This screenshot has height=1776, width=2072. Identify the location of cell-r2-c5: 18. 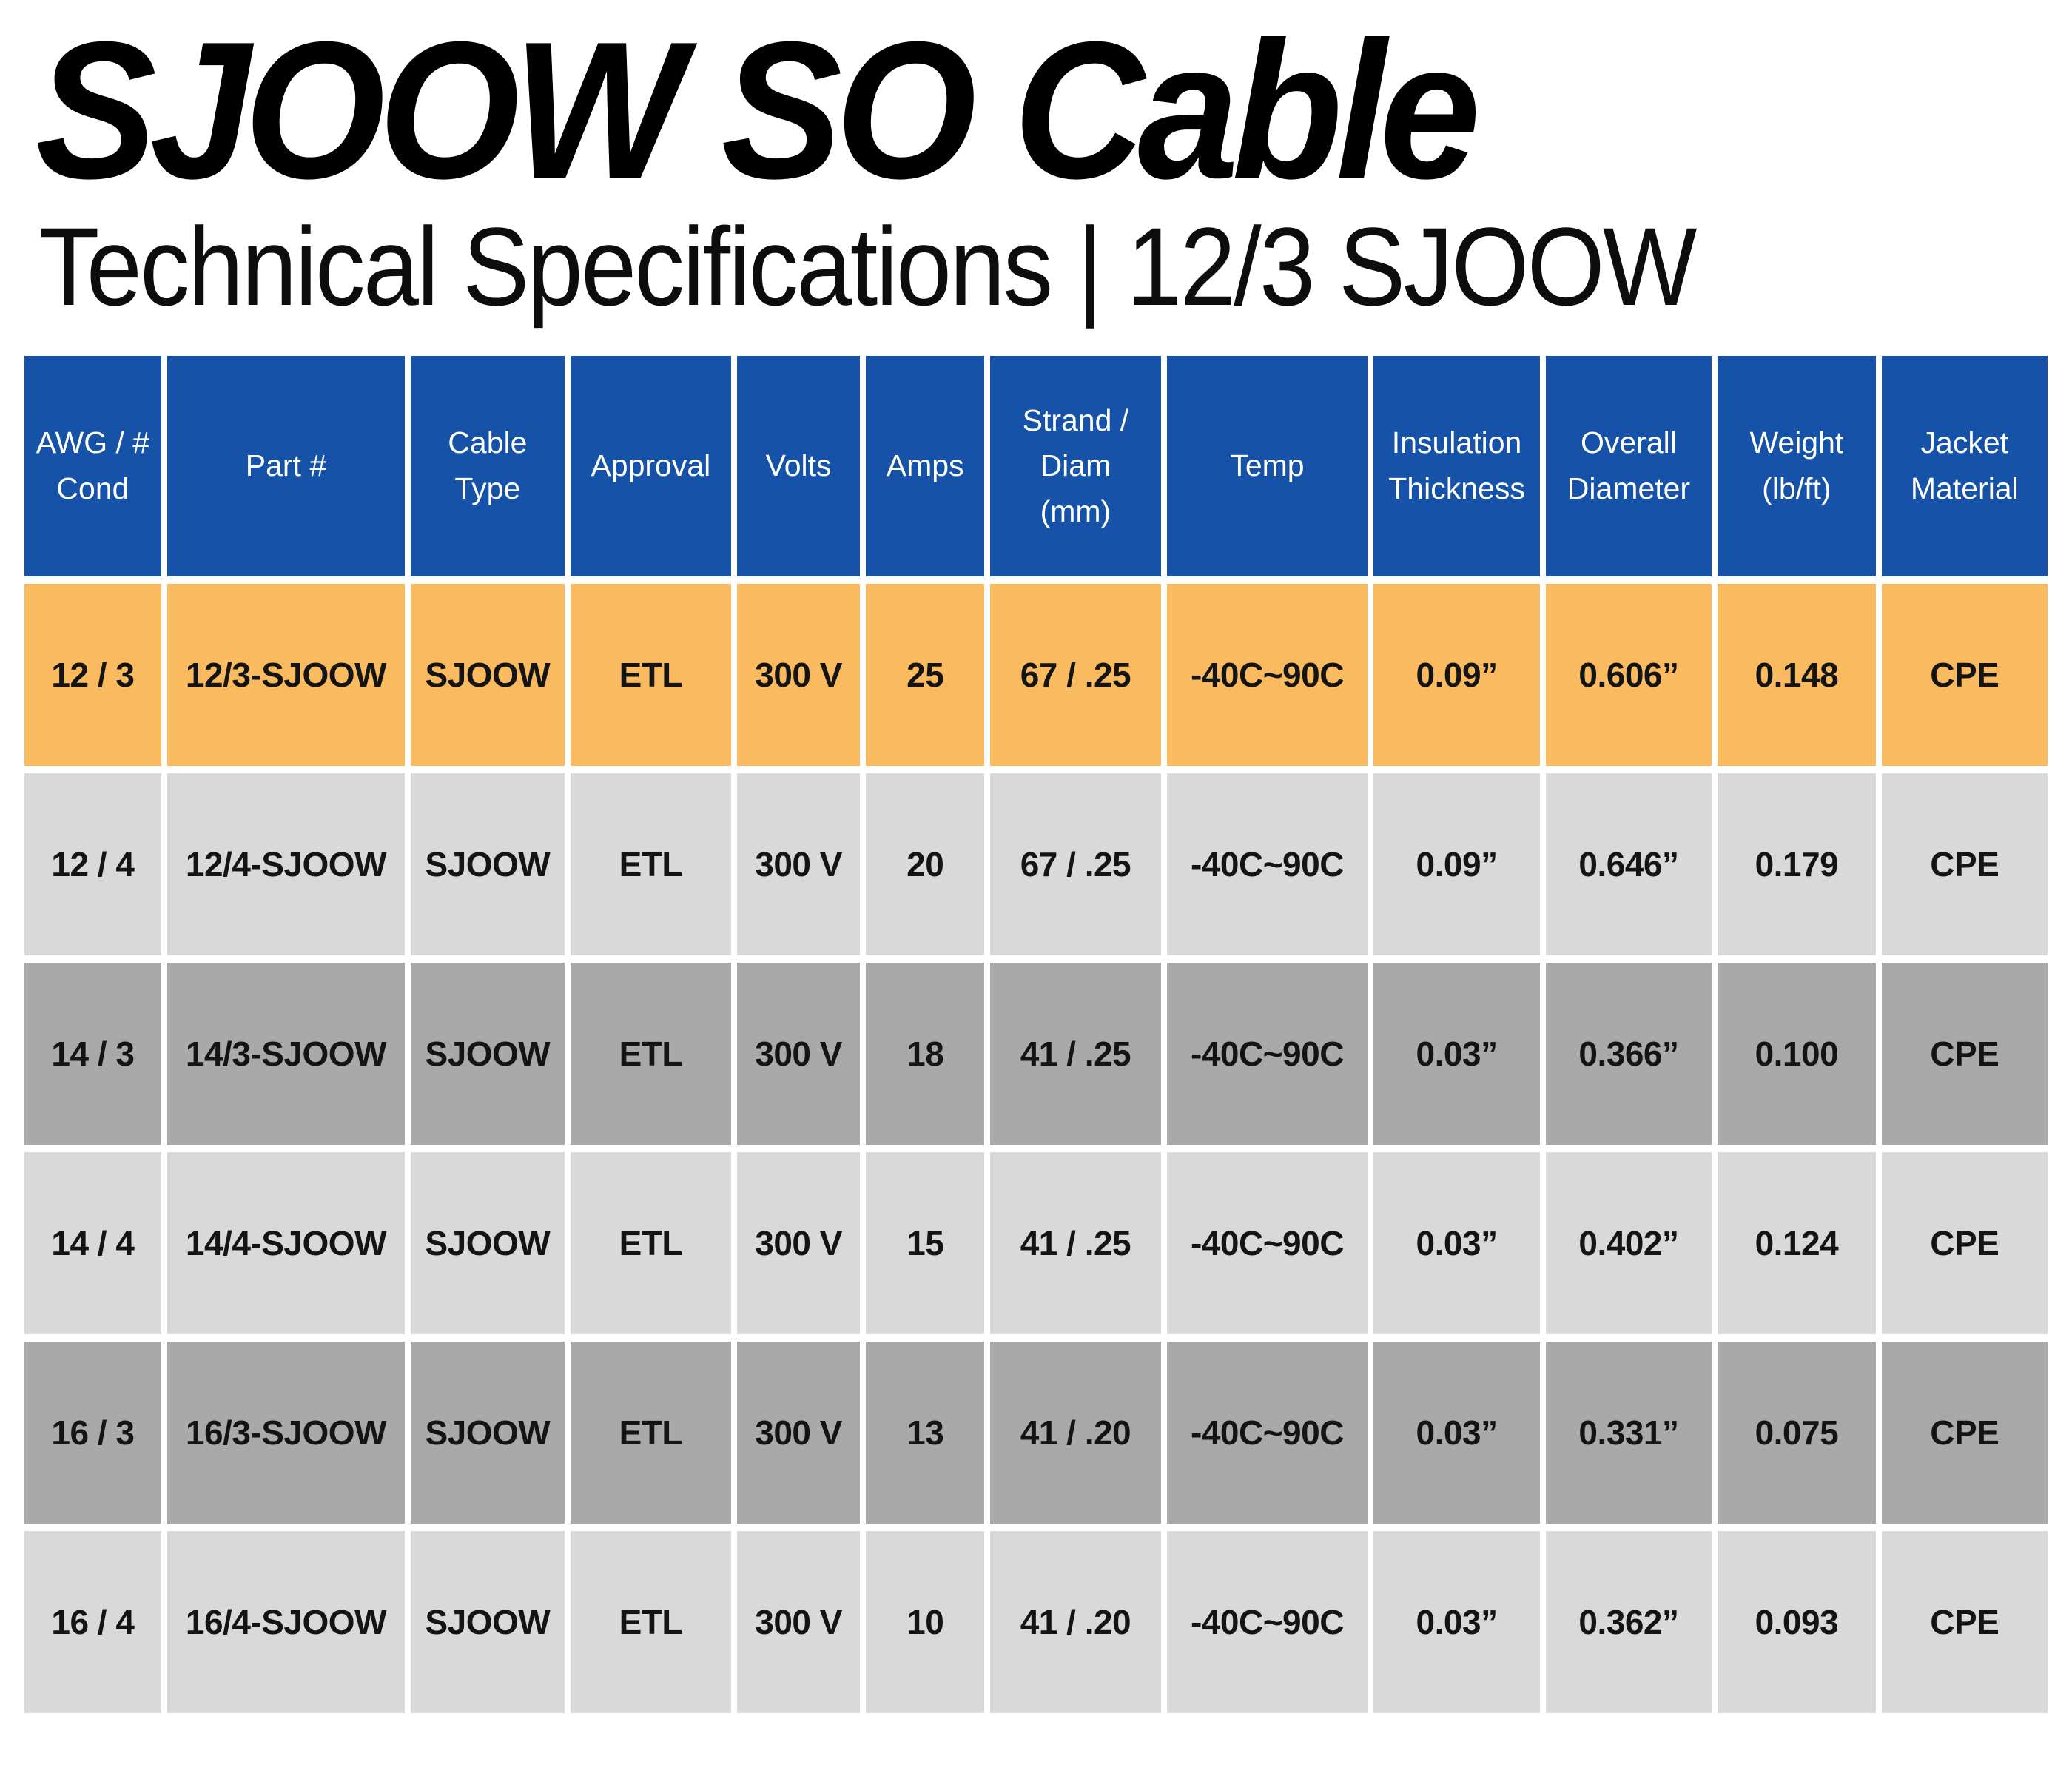
(925, 1053).